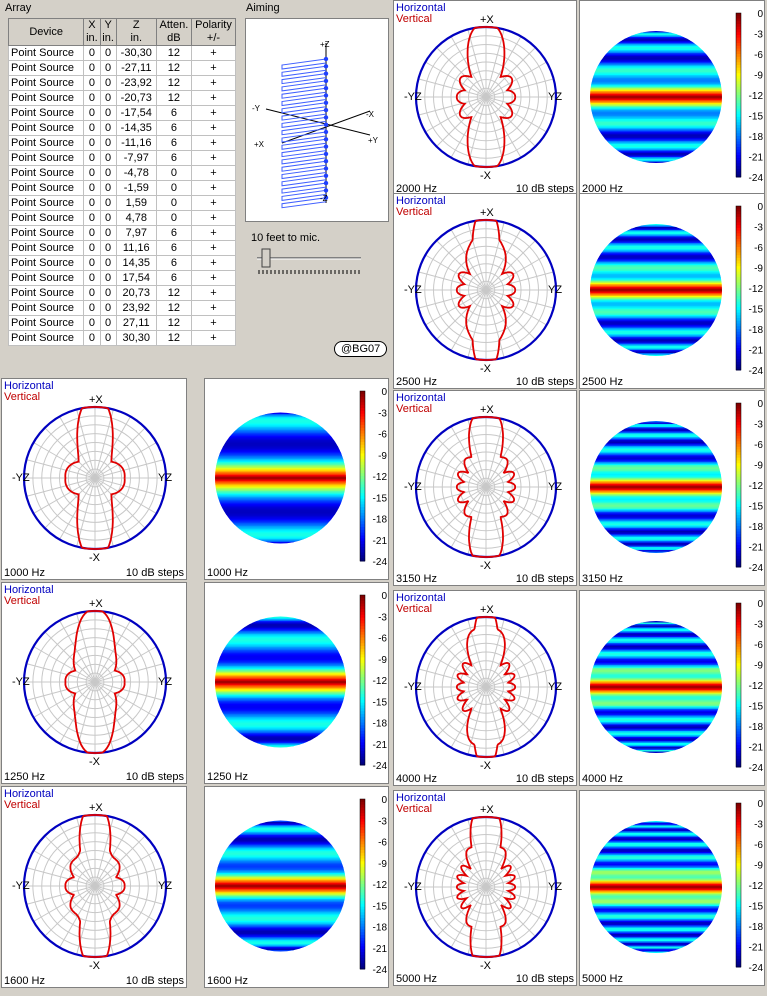 Image resolution: width=767 pixels, height=996 pixels. Describe the element at coordinates (121, 338) in the screenshot. I see `array-row: Point Source 0 0 30,30 12 +` at that location.